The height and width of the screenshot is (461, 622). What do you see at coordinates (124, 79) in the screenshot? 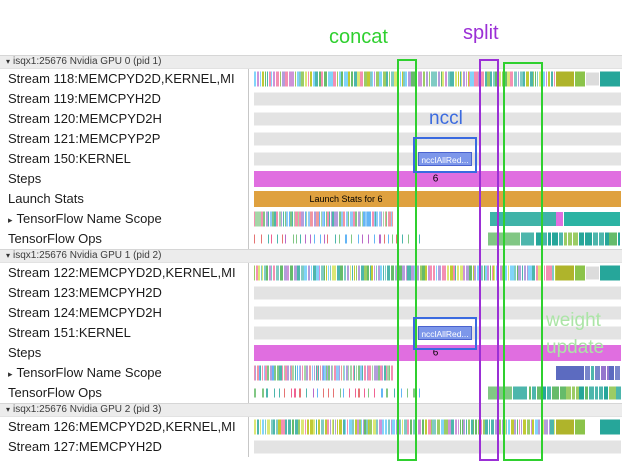
I see `track-row-label: Stream 118:MEMCPYD2D,KERNEL,MI` at bounding box center [124, 79].